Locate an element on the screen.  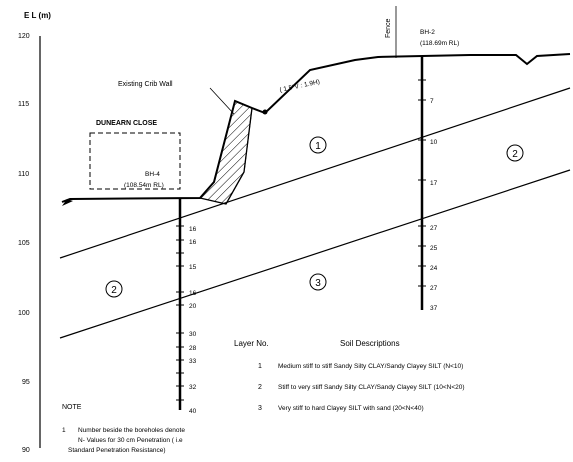
crib-wall is located at coordinates (225, 152).